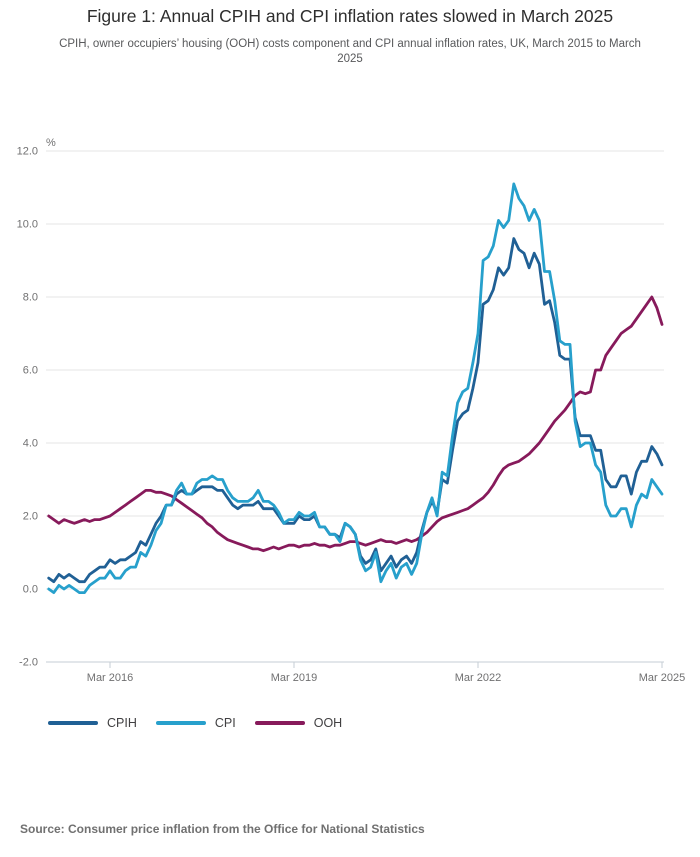 This screenshot has height=857, width=700. I want to click on y-axis-label: -2.0, so click(28, 663).